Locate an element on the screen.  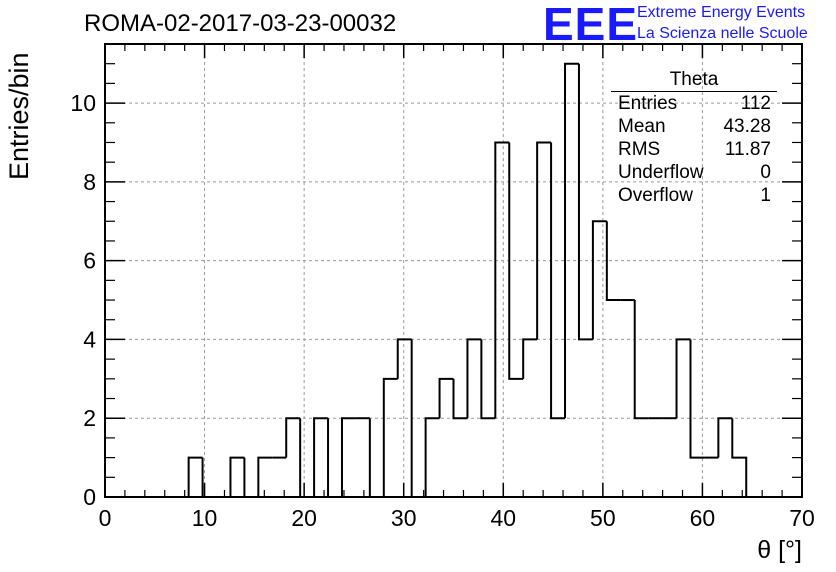
x-tick-label: 0 is located at coordinates (105, 518).